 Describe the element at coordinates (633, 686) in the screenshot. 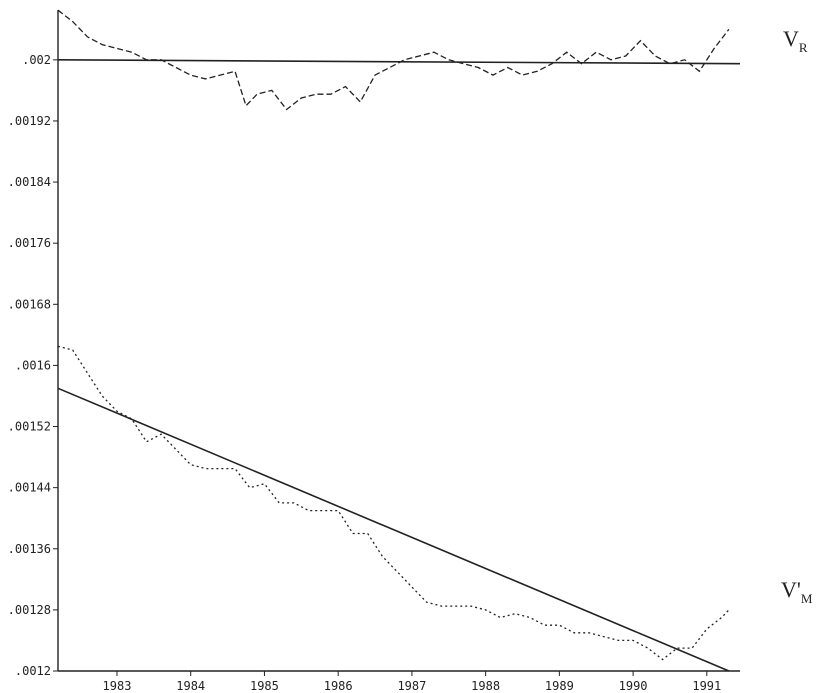

I see `x-tick-label: 1990` at that location.